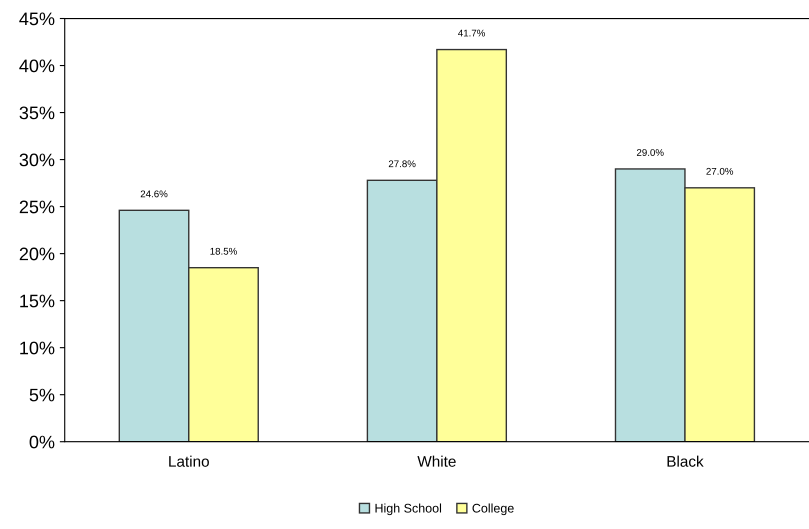  What do you see at coordinates (189, 461) in the screenshot?
I see `x-tick-label: Latino` at bounding box center [189, 461].